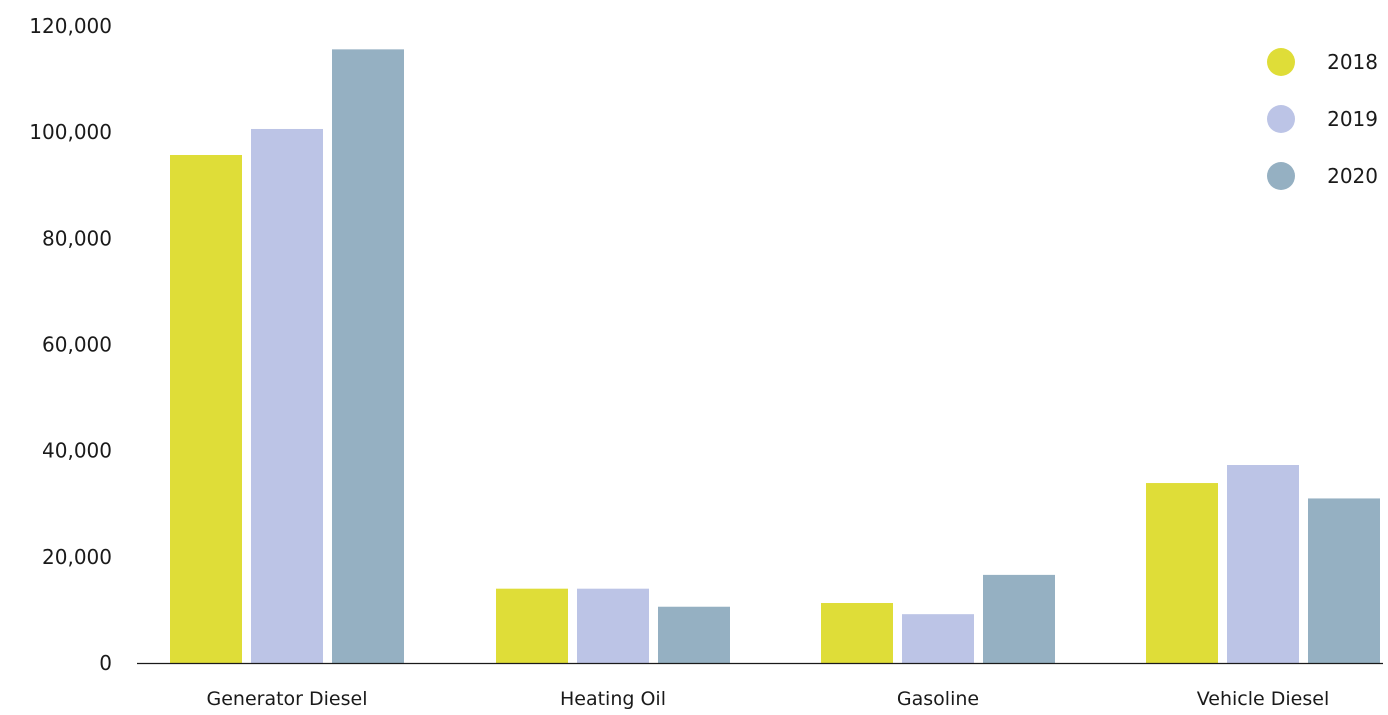 The width and height of the screenshot is (1388, 715). Describe the element at coordinates (77, 557) in the screenshot. I see `y-tick-label: 20,000` at that location.